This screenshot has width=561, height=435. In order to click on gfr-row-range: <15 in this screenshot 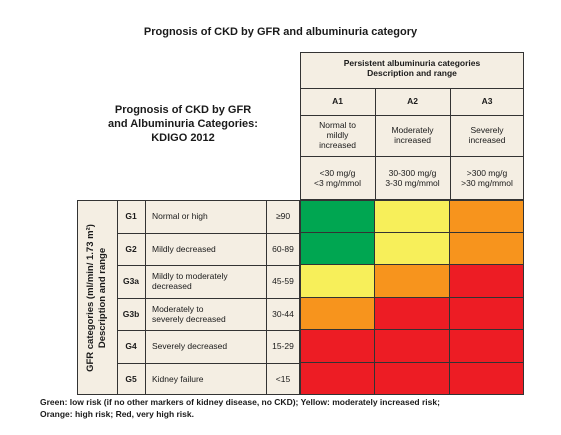, I will do `click(283, 378)`.